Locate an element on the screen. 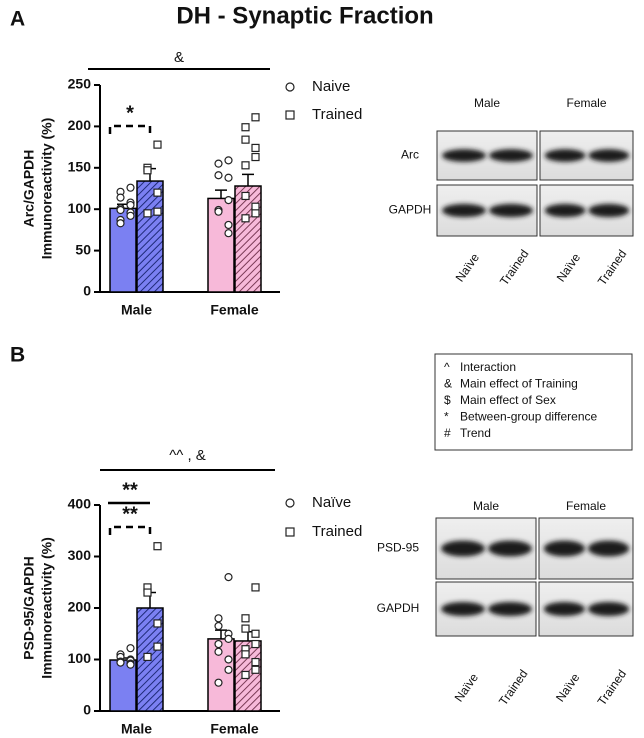 The height and width of the screenshot is (738, 644). key-text: Trend is located at coordinates (475, 433).